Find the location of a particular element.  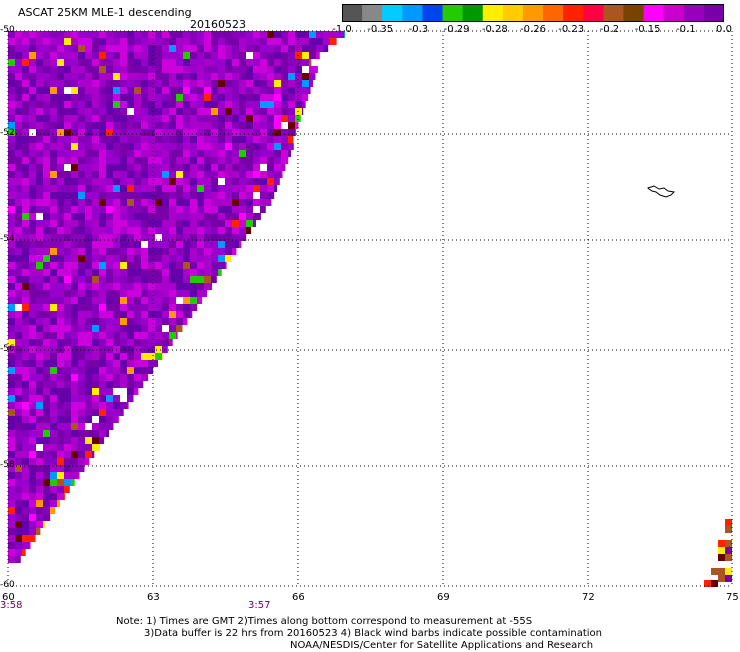

longitude-label: 63 is located at coordinates (153, 597).